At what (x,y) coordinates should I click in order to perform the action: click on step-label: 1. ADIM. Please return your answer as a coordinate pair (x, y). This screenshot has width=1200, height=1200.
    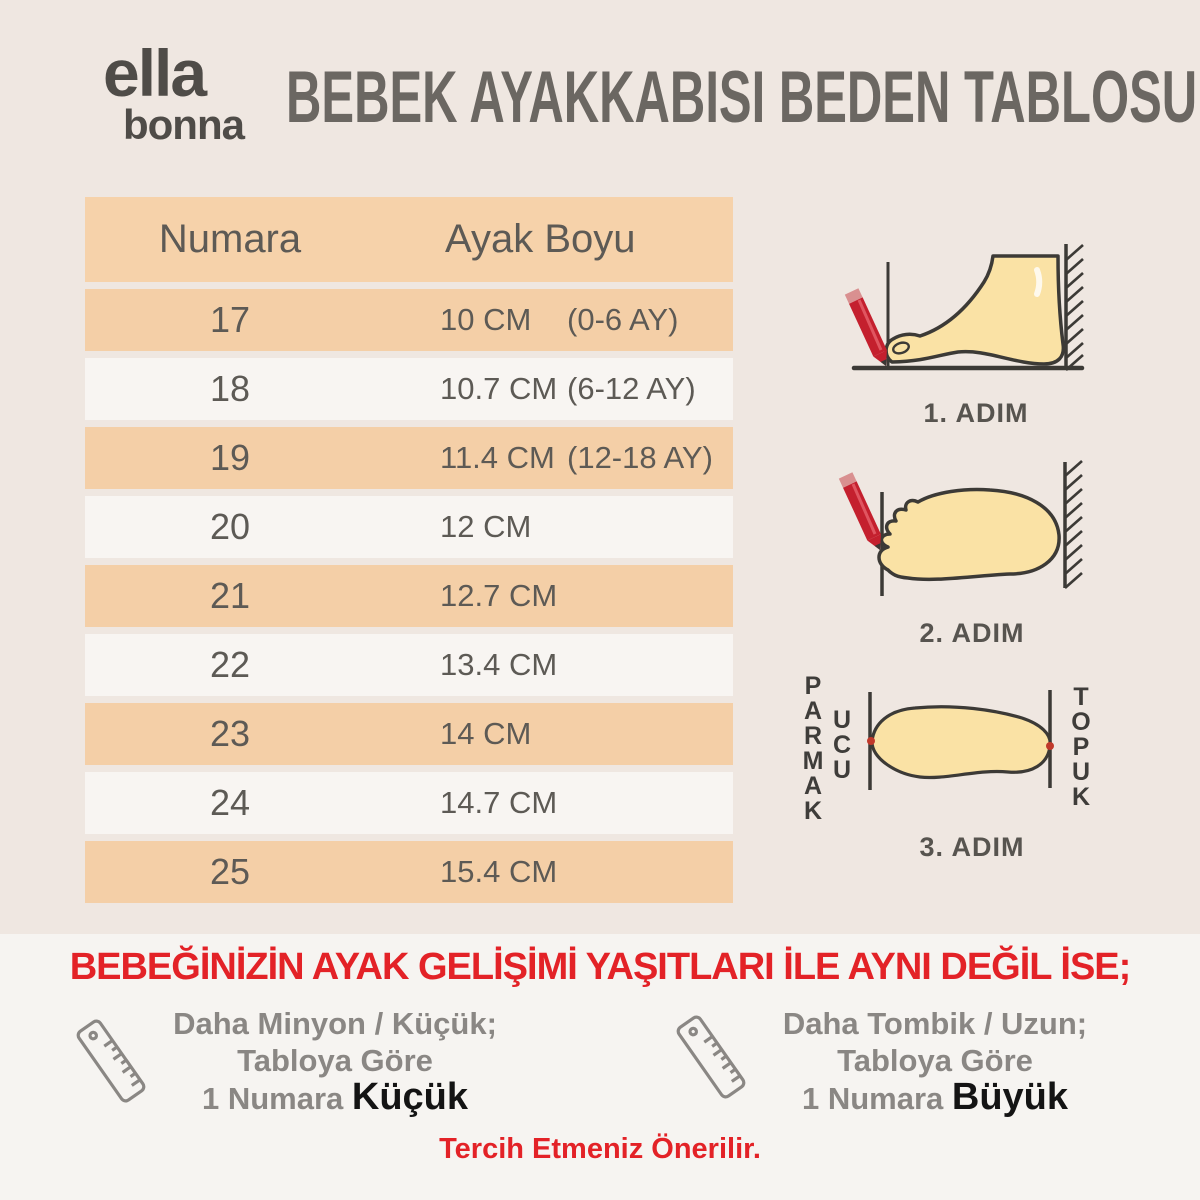
    Looking at the image, I should click on (976, 413).